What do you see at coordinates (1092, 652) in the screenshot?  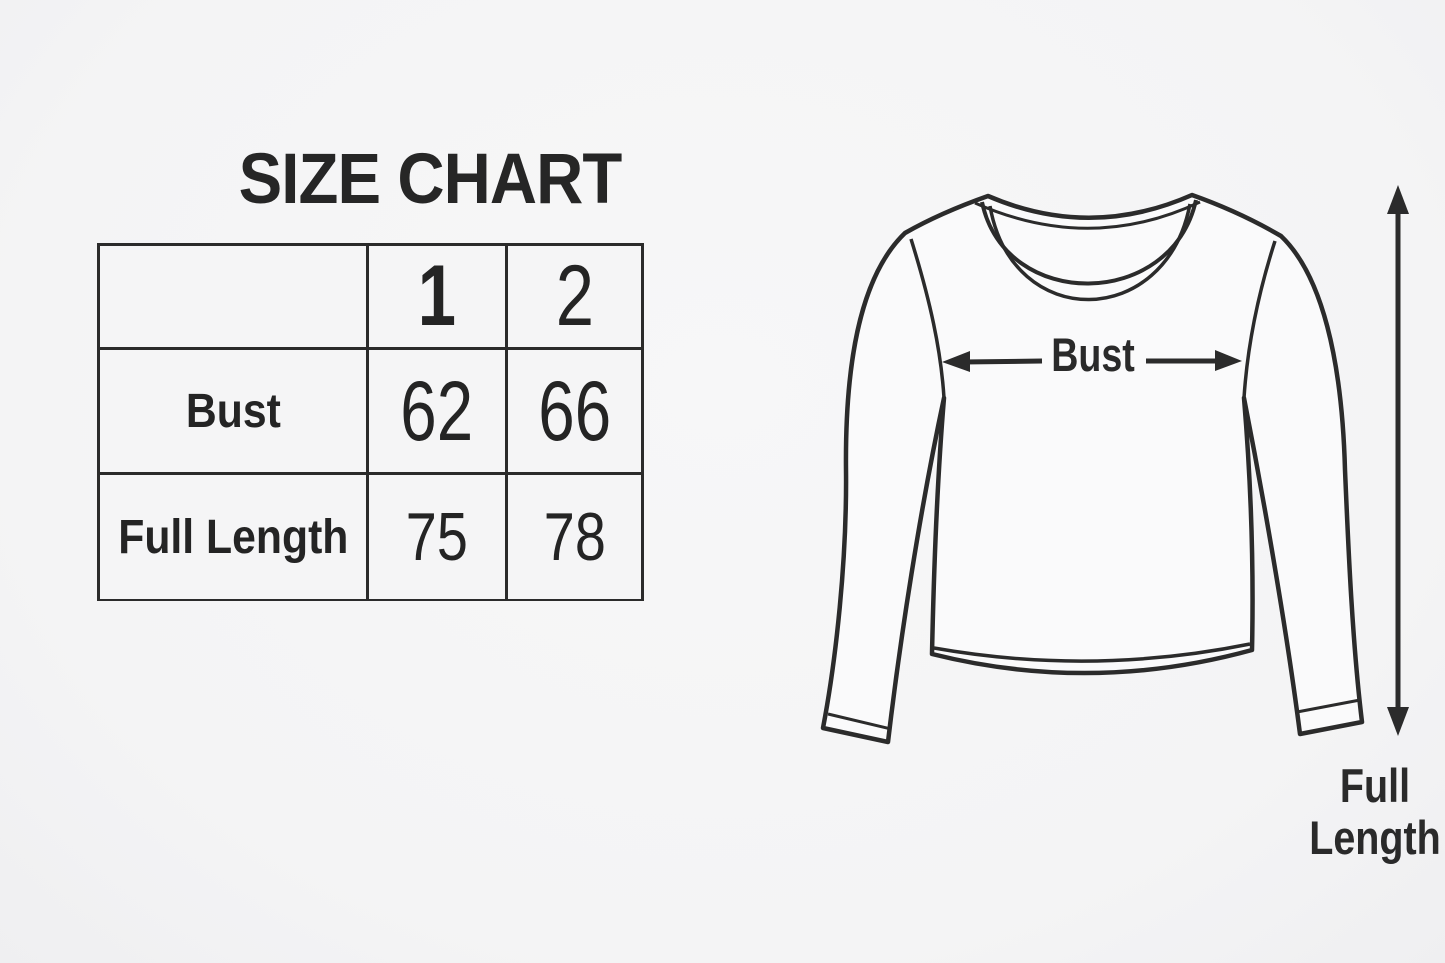 I see `hem-band-line` at bounding box center [1092, 652].